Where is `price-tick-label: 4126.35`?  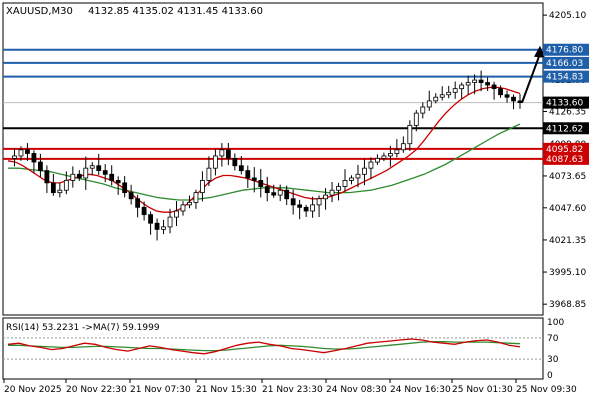 price-tick-label: 4126.35 is located at coordinates (567, 112).